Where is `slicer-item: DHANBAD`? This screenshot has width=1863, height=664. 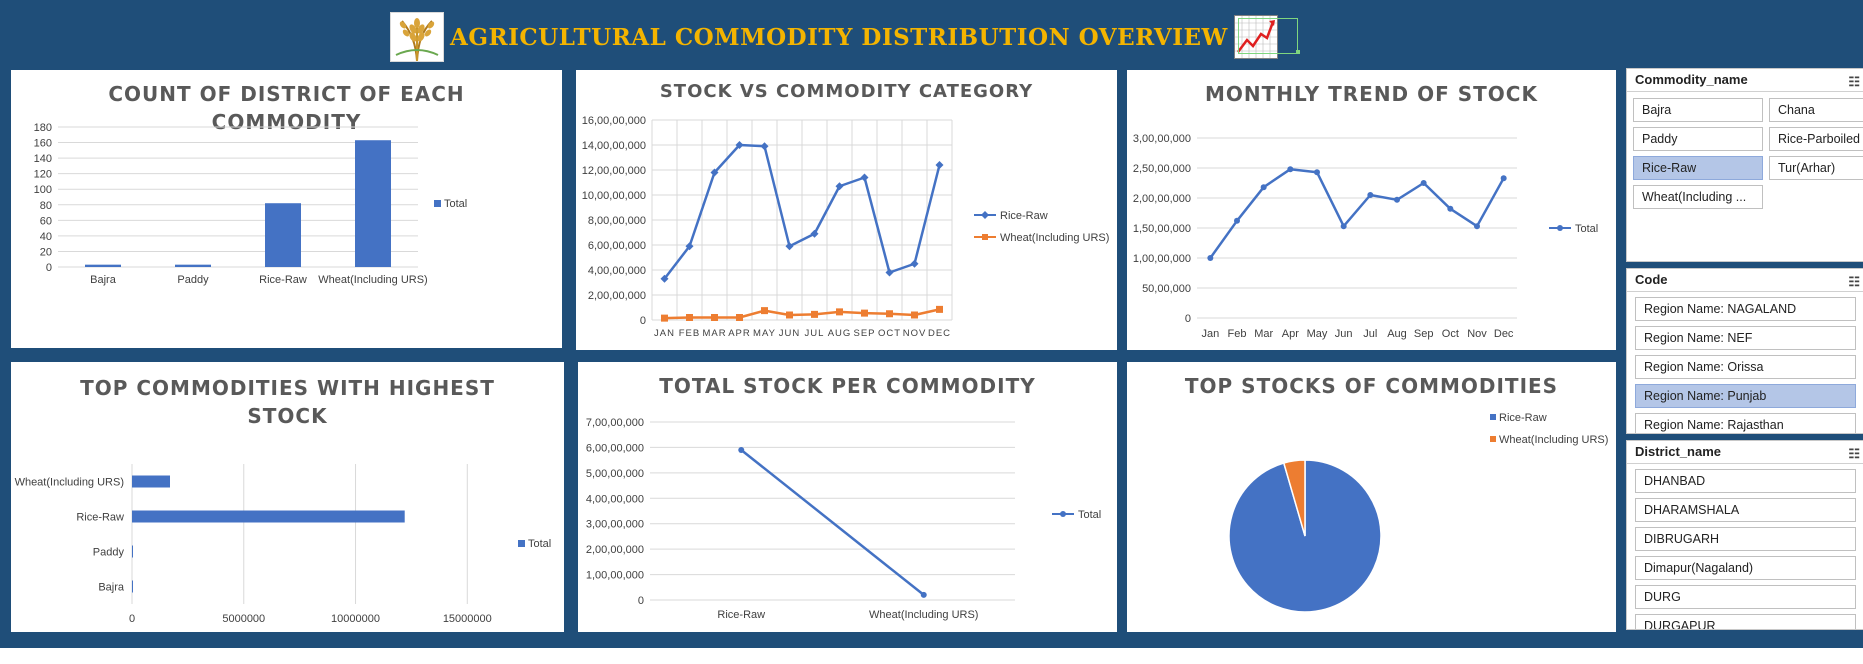
slicer-item: DHANBAD is located at coordinates (1745, 481).